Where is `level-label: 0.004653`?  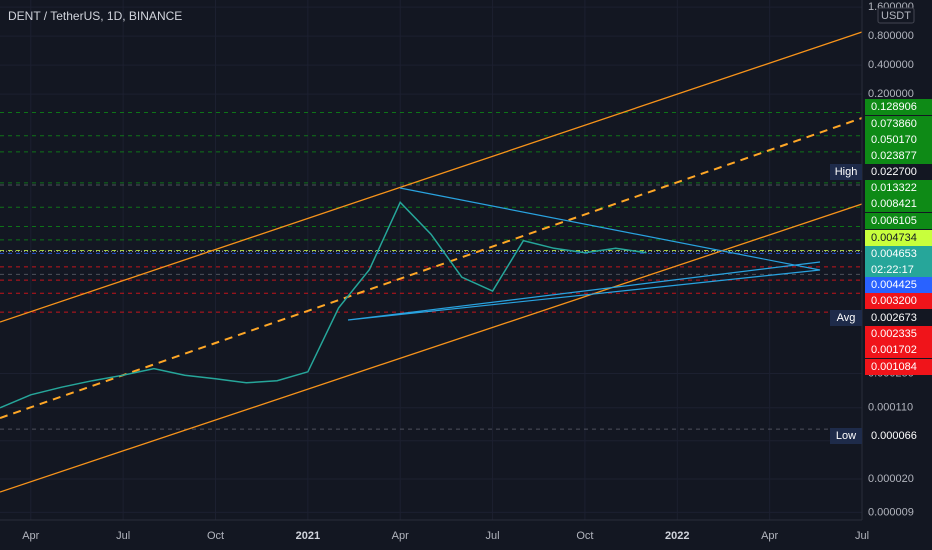
level-label: 0.004653 is located at coordinates (894, 254).